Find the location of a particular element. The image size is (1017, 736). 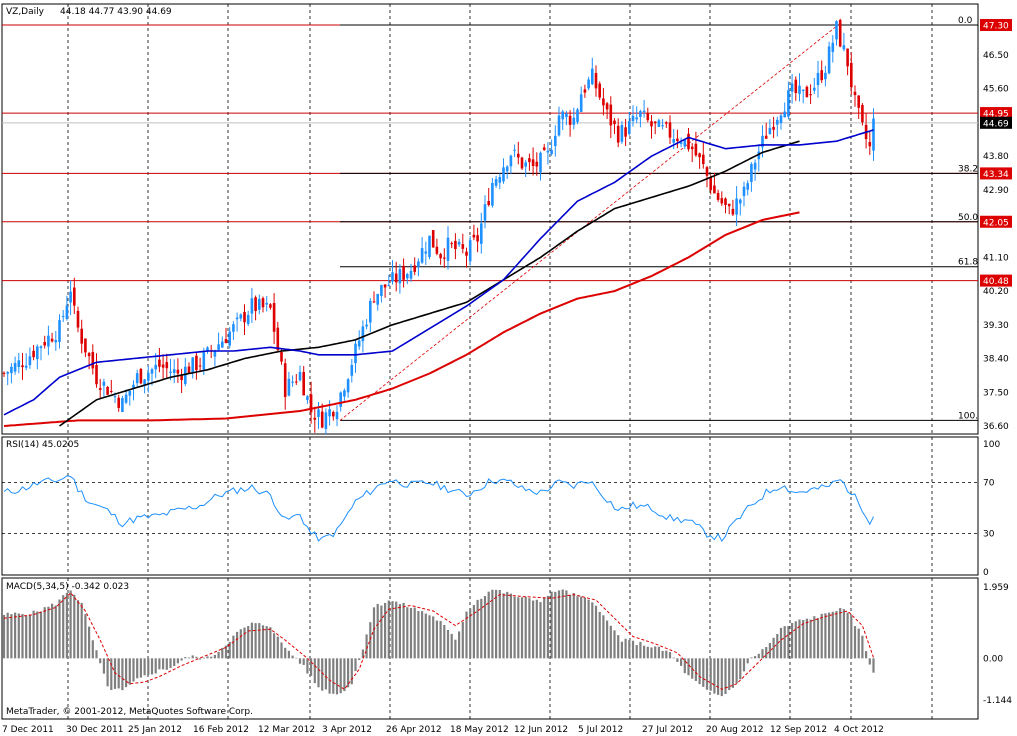

rsi-axis-label: 70 is located at coordinates (989, 483).